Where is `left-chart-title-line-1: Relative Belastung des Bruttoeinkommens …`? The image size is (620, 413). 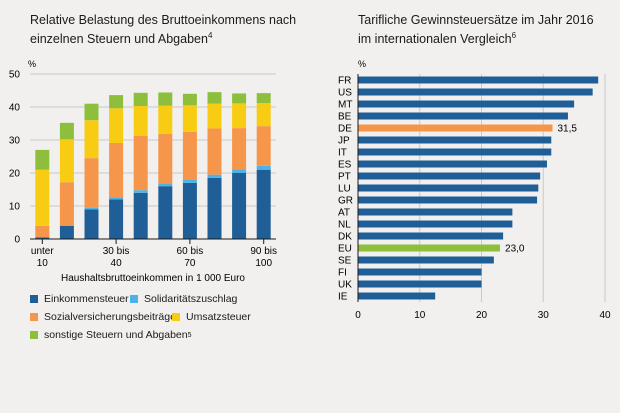 left-chart-title-line-1: Relative Belastung des Bruttoeinkommens … is located at coordinates (163, 20).